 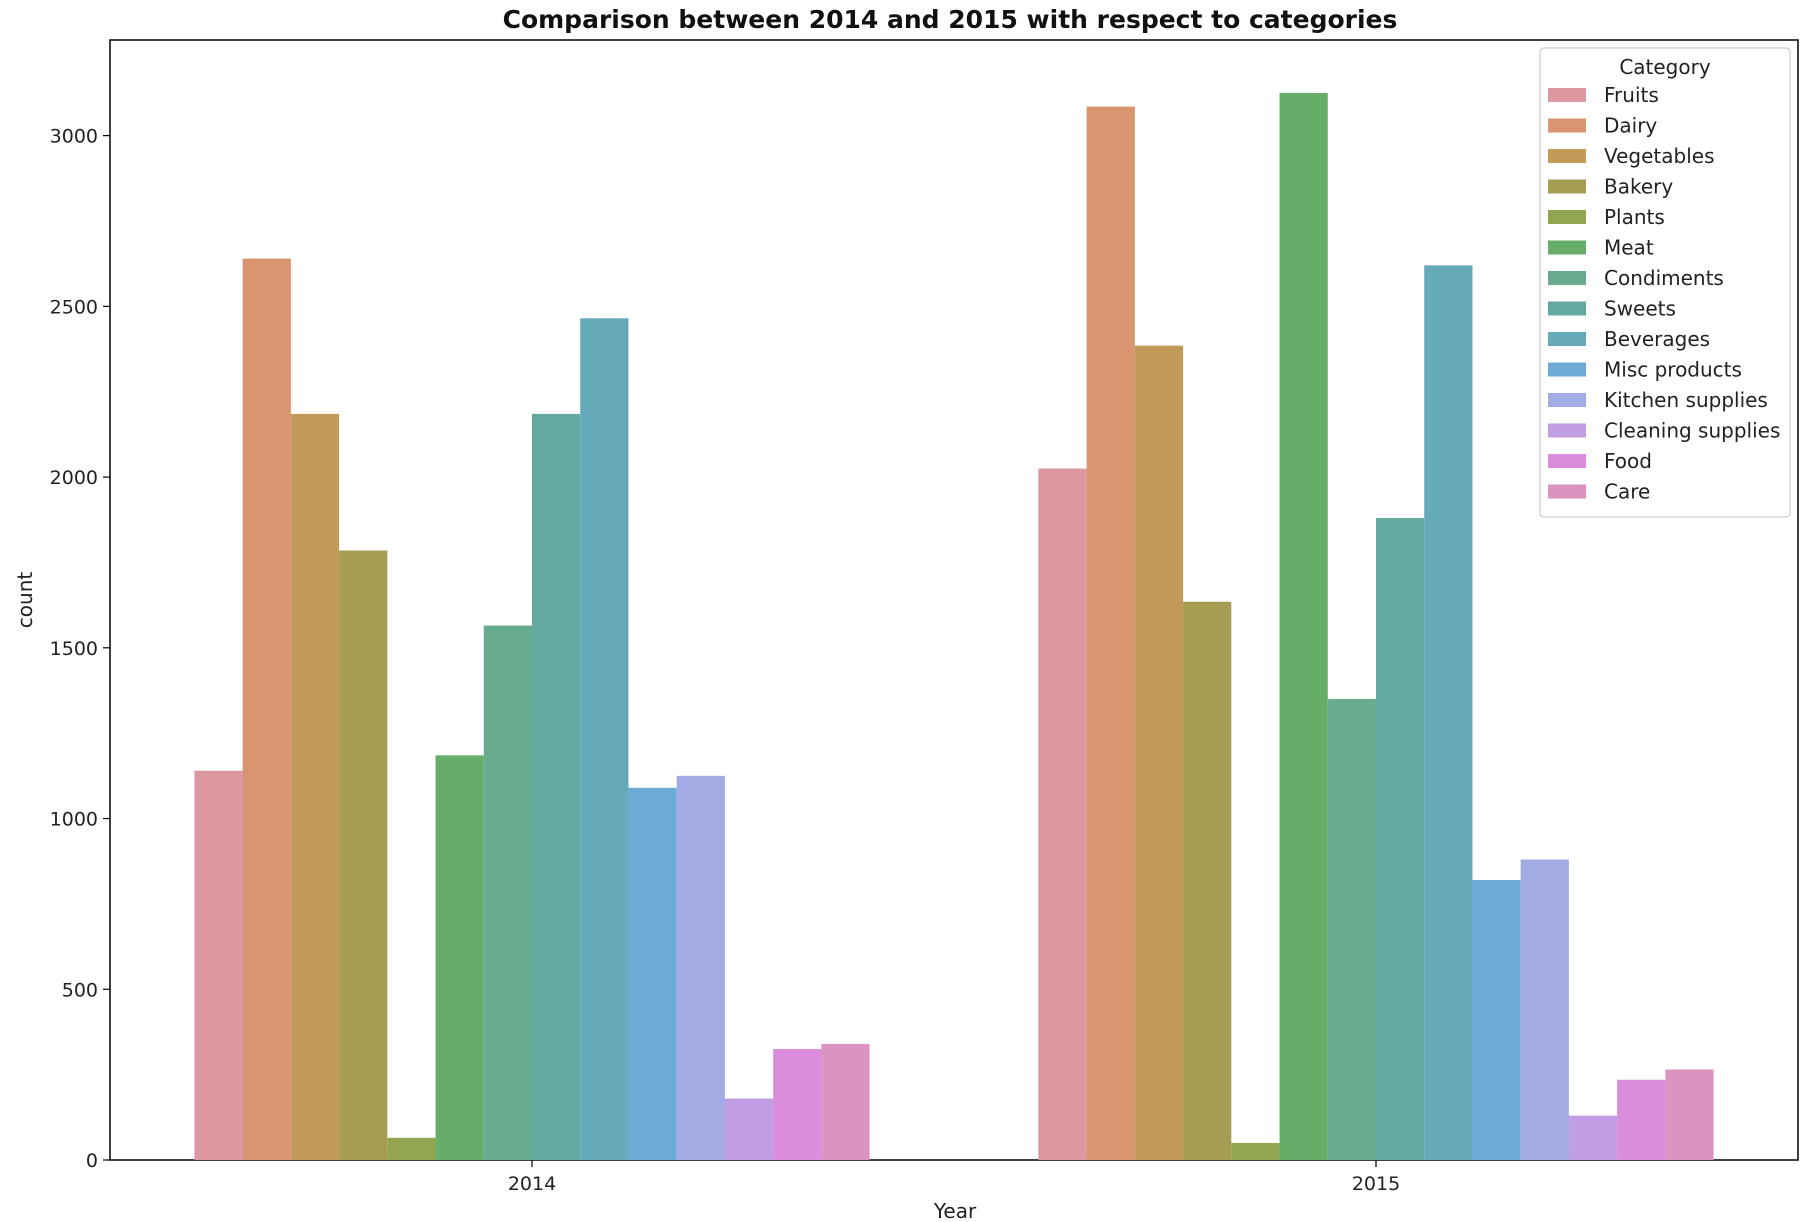 What do you see at coordinates (1376, 1184) in the screenshot?
I see `x-tick-label: 2015` at bounding box center [1376, 1184].